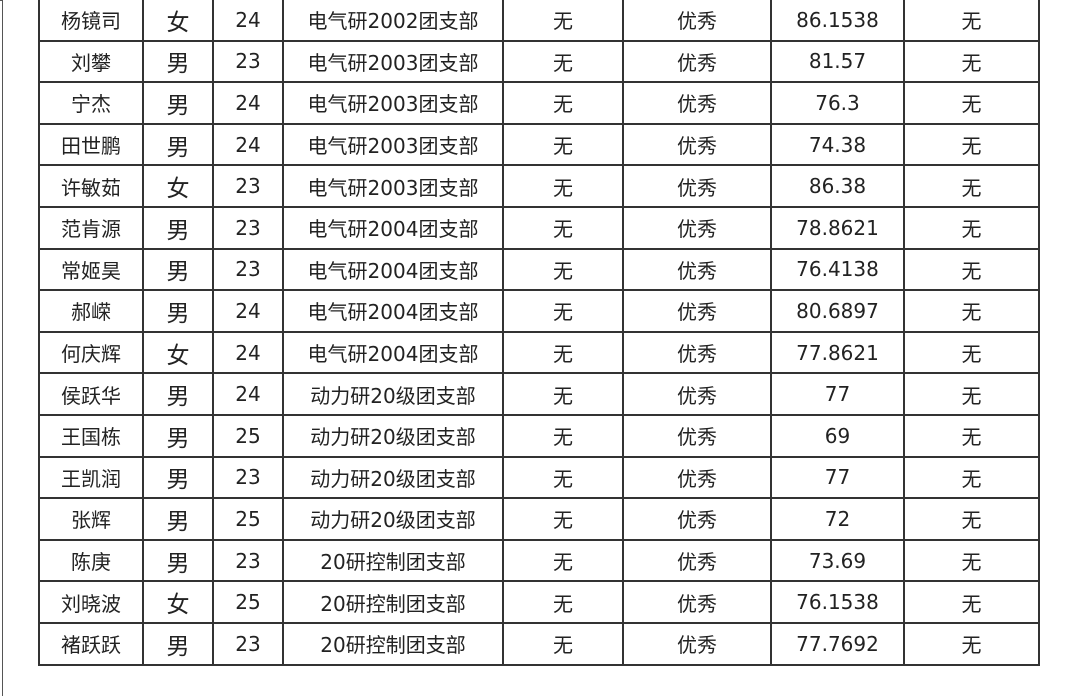  What do you see at coordinates (91, 560) in the screenshot?
I see `name-cell: 陈庚` at bounding box center [91, 560].